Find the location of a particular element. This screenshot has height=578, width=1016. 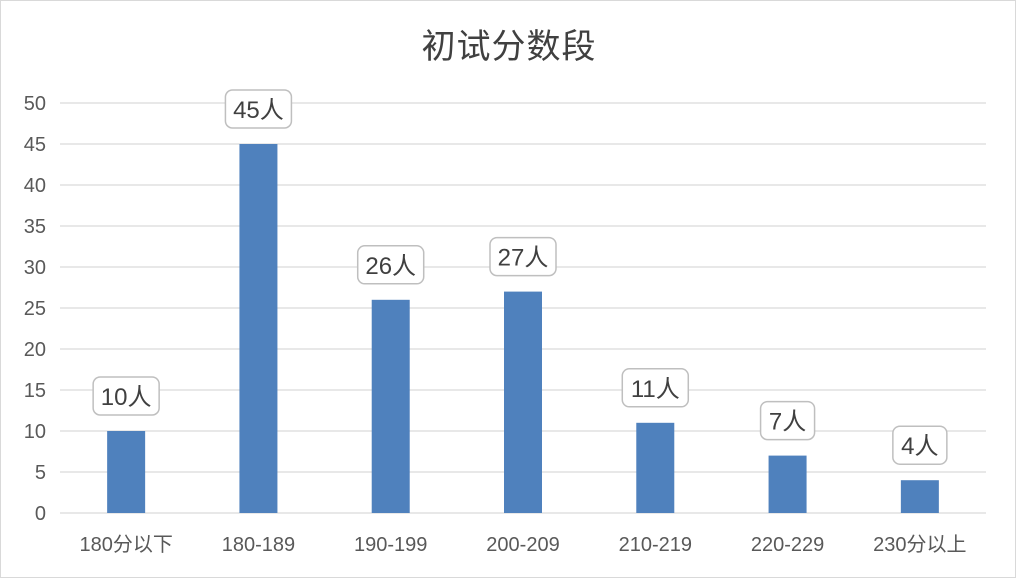

y-tick-label: 10 is located at coordinates (35, 432).